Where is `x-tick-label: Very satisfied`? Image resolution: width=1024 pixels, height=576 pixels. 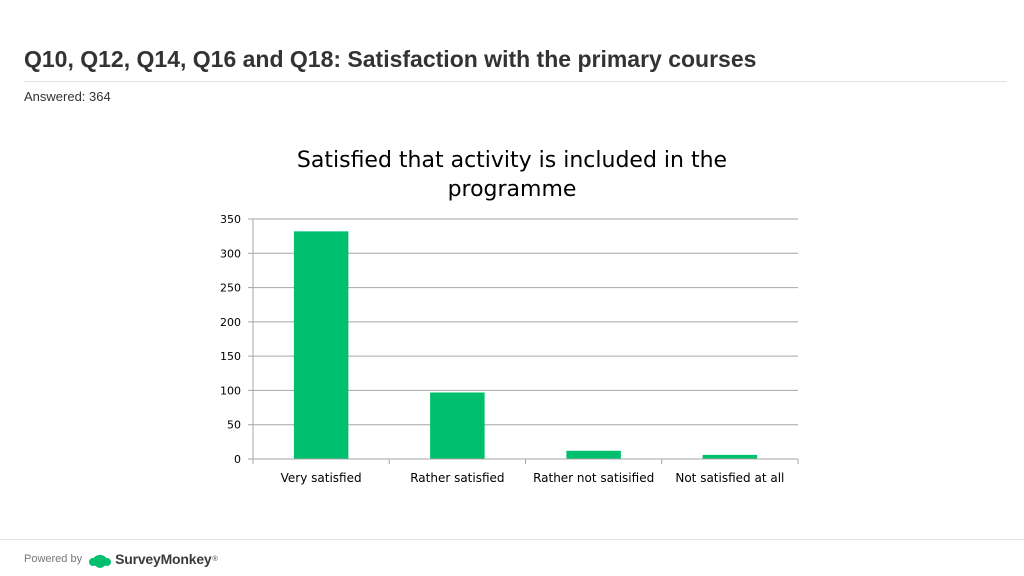 x-tick-label: Very satisfied is located at coordinates (321, 478).